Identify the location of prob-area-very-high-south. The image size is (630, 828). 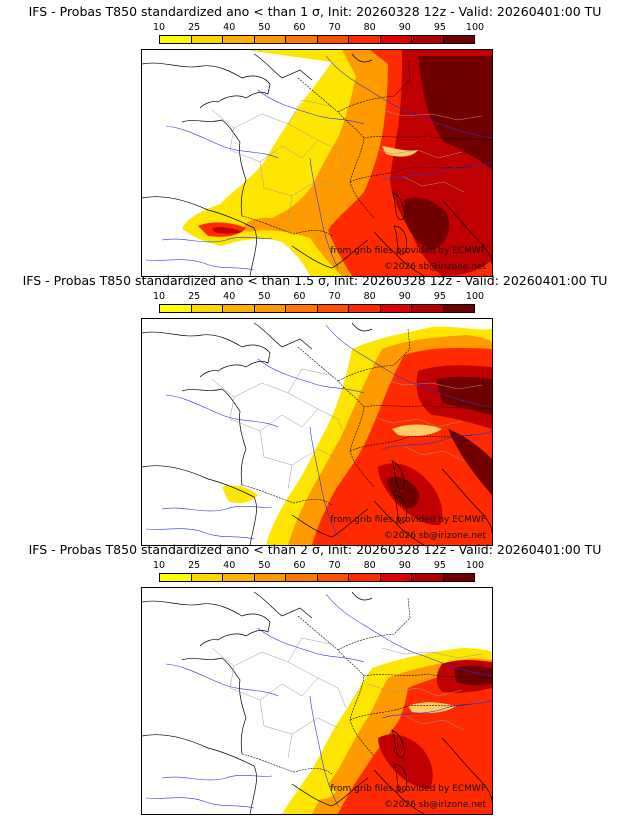
(405, 761).